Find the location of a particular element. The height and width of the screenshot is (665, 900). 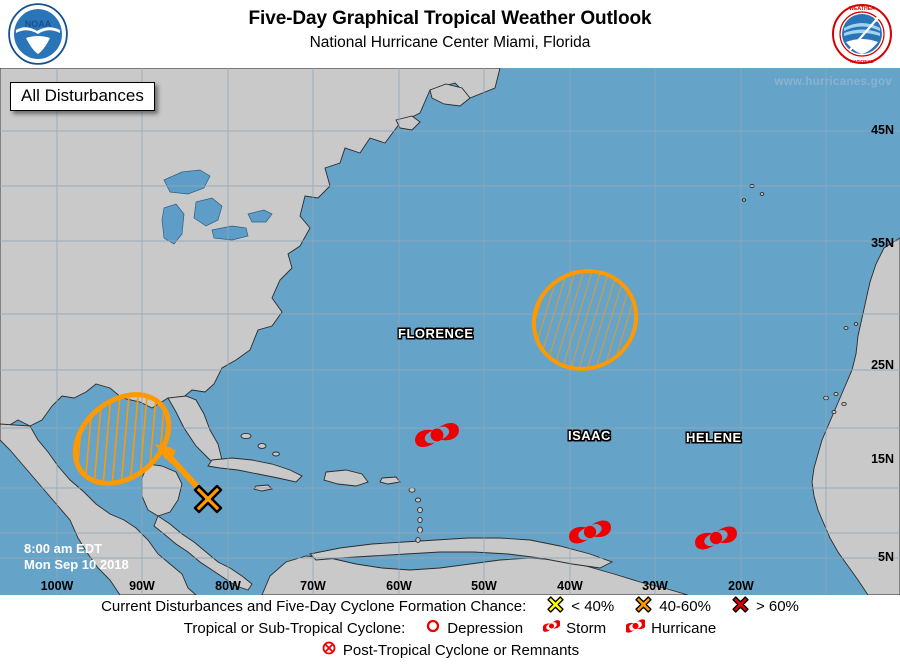

bahamas is located at coordinates (260, 444).